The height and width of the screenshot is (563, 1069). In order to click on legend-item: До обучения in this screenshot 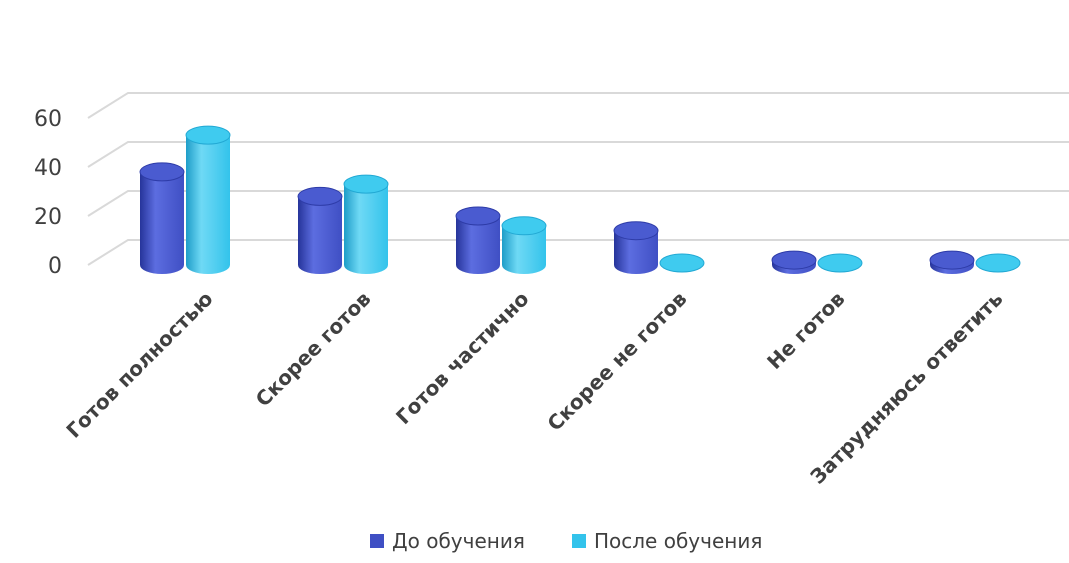, I will do `click(447, 541)`.